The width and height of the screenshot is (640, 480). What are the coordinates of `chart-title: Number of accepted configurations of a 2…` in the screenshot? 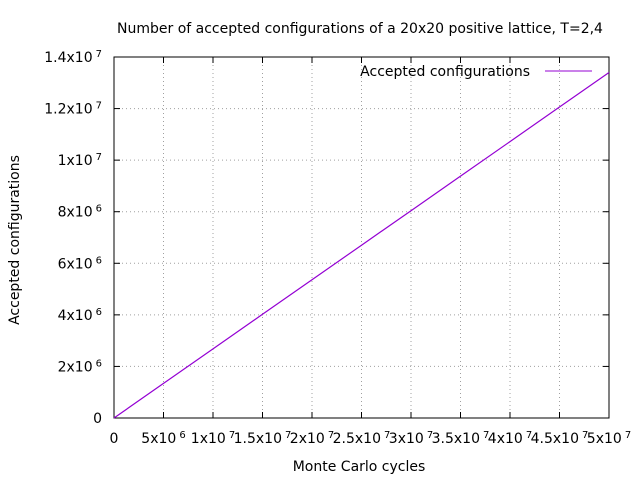 It's located at (360, 29).